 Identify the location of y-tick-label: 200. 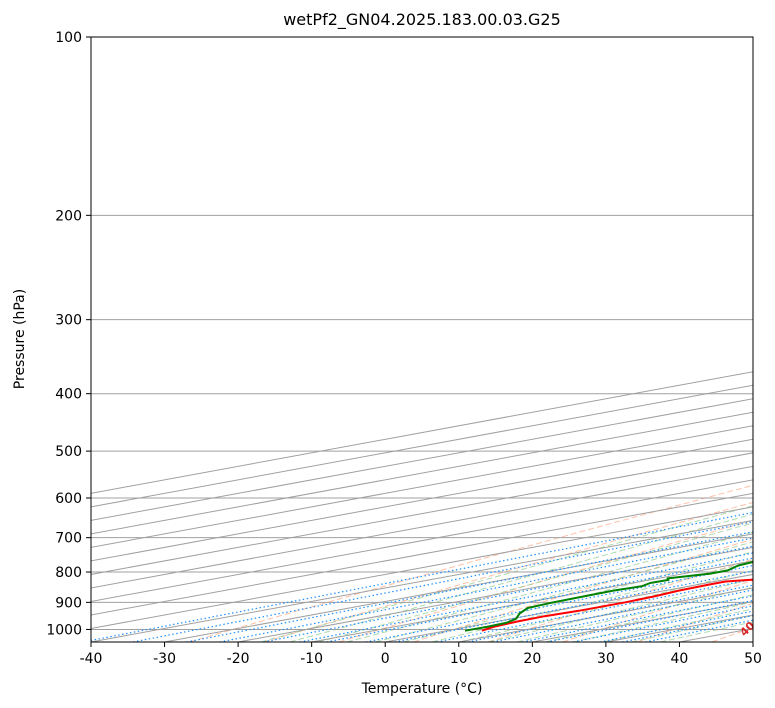
(68, 216).